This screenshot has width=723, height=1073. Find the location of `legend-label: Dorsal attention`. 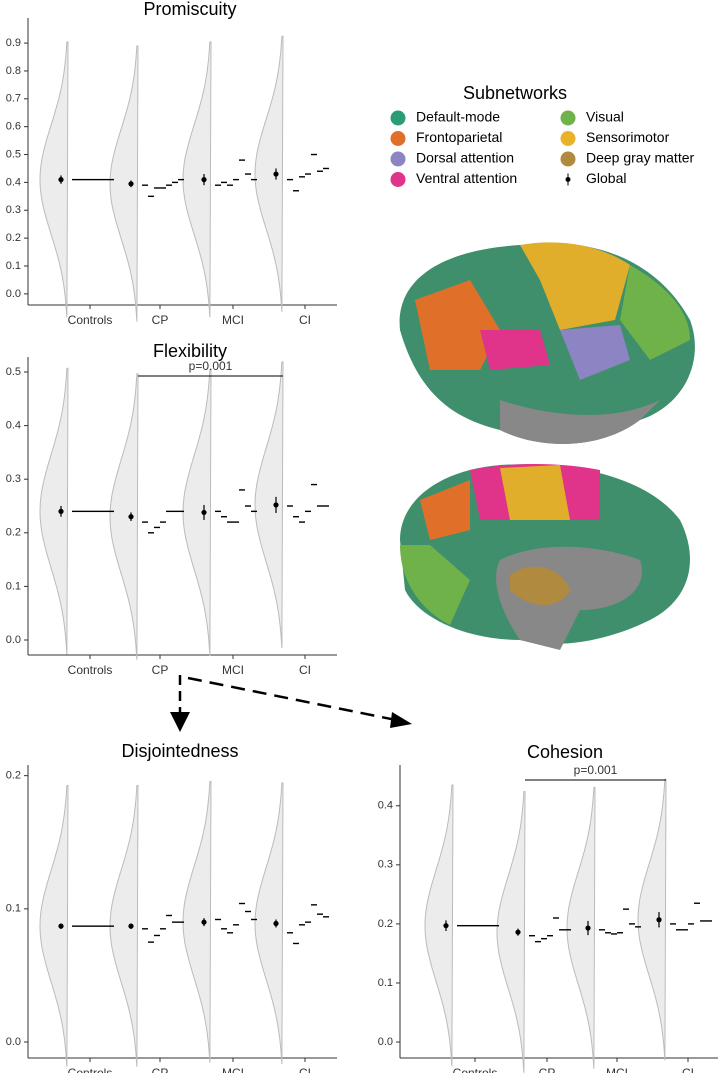

legend-label: Dorsal attention is located at coordinates (465, 158).